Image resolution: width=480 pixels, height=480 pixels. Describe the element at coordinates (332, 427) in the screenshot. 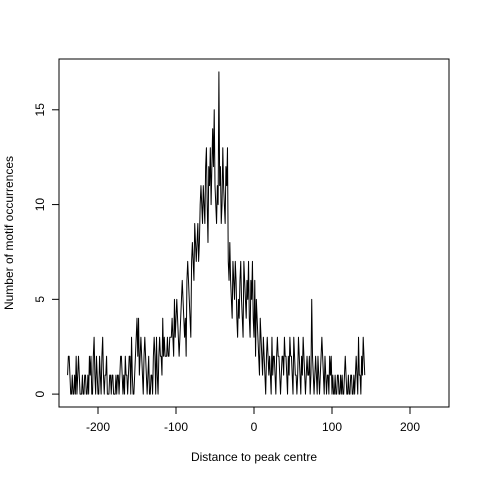

I see `x-tick-label: 100` at that location.